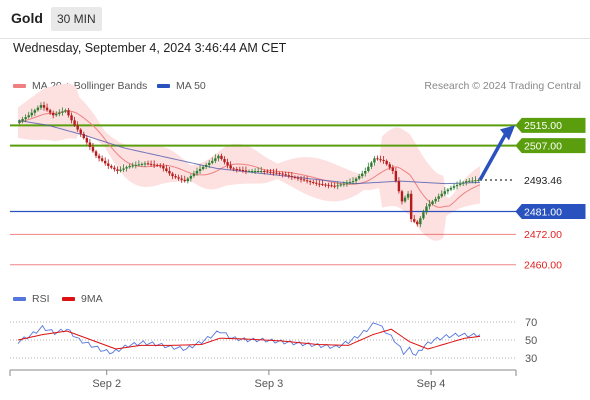  Describe the element at coordinates (27, 18) in the screenshot. I see `instrument-title: Gold` at that location.